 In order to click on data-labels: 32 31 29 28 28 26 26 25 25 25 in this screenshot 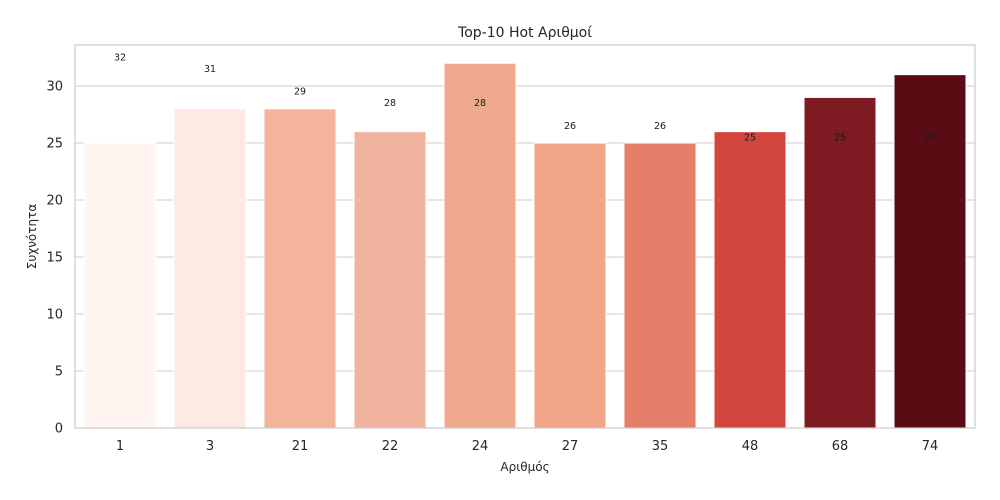, I will do `click(525, 98)`.